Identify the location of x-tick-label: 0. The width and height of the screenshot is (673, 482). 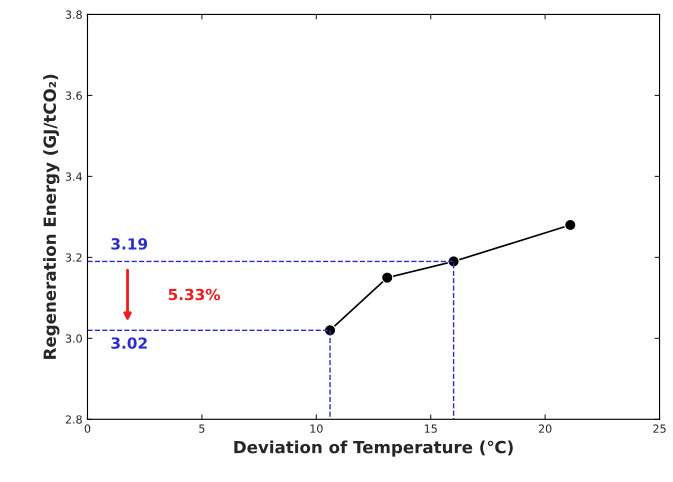
(87, 428).